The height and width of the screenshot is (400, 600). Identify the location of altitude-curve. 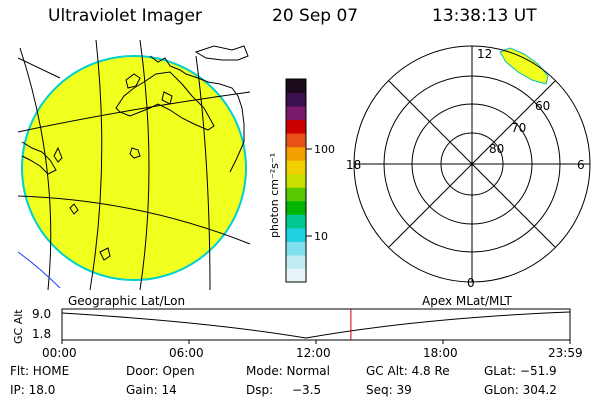
(316, 325).